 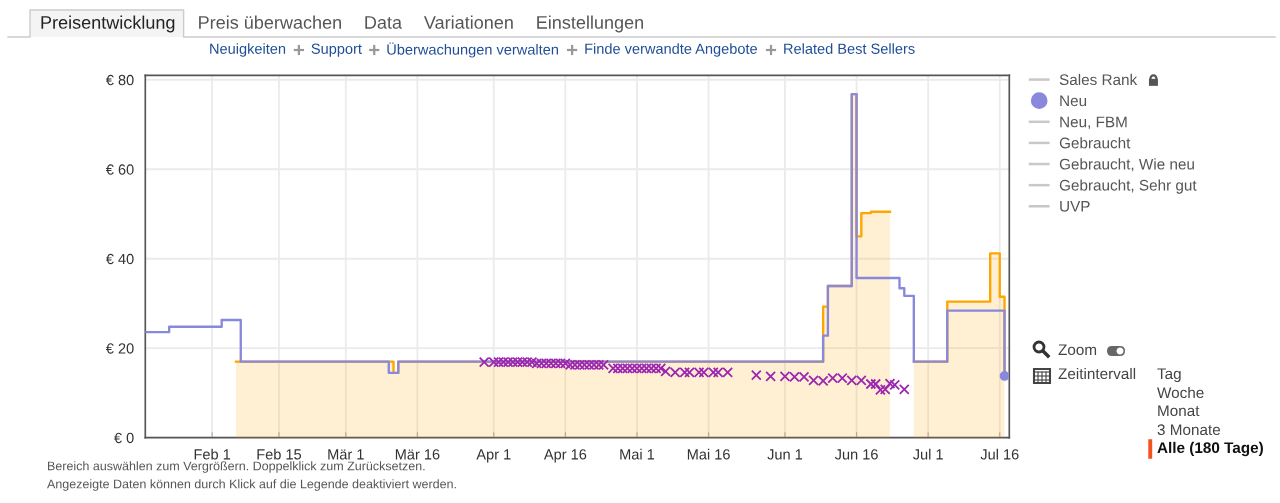 What do you see at coordinates (1180, 392) in the screenshot?
I see `text: Woche` at bounding box center [1180, 392].